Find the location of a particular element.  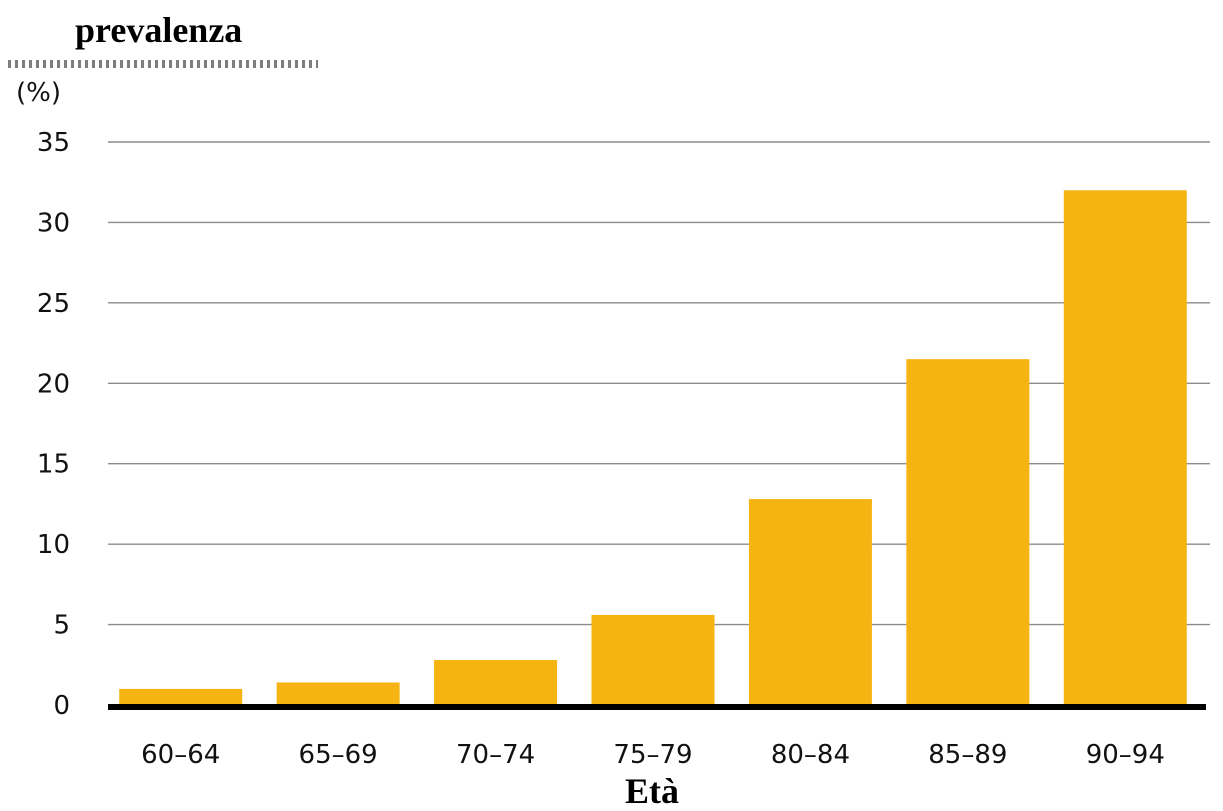

y-tick-label-10: 10 is located at coordinates (53, 545).